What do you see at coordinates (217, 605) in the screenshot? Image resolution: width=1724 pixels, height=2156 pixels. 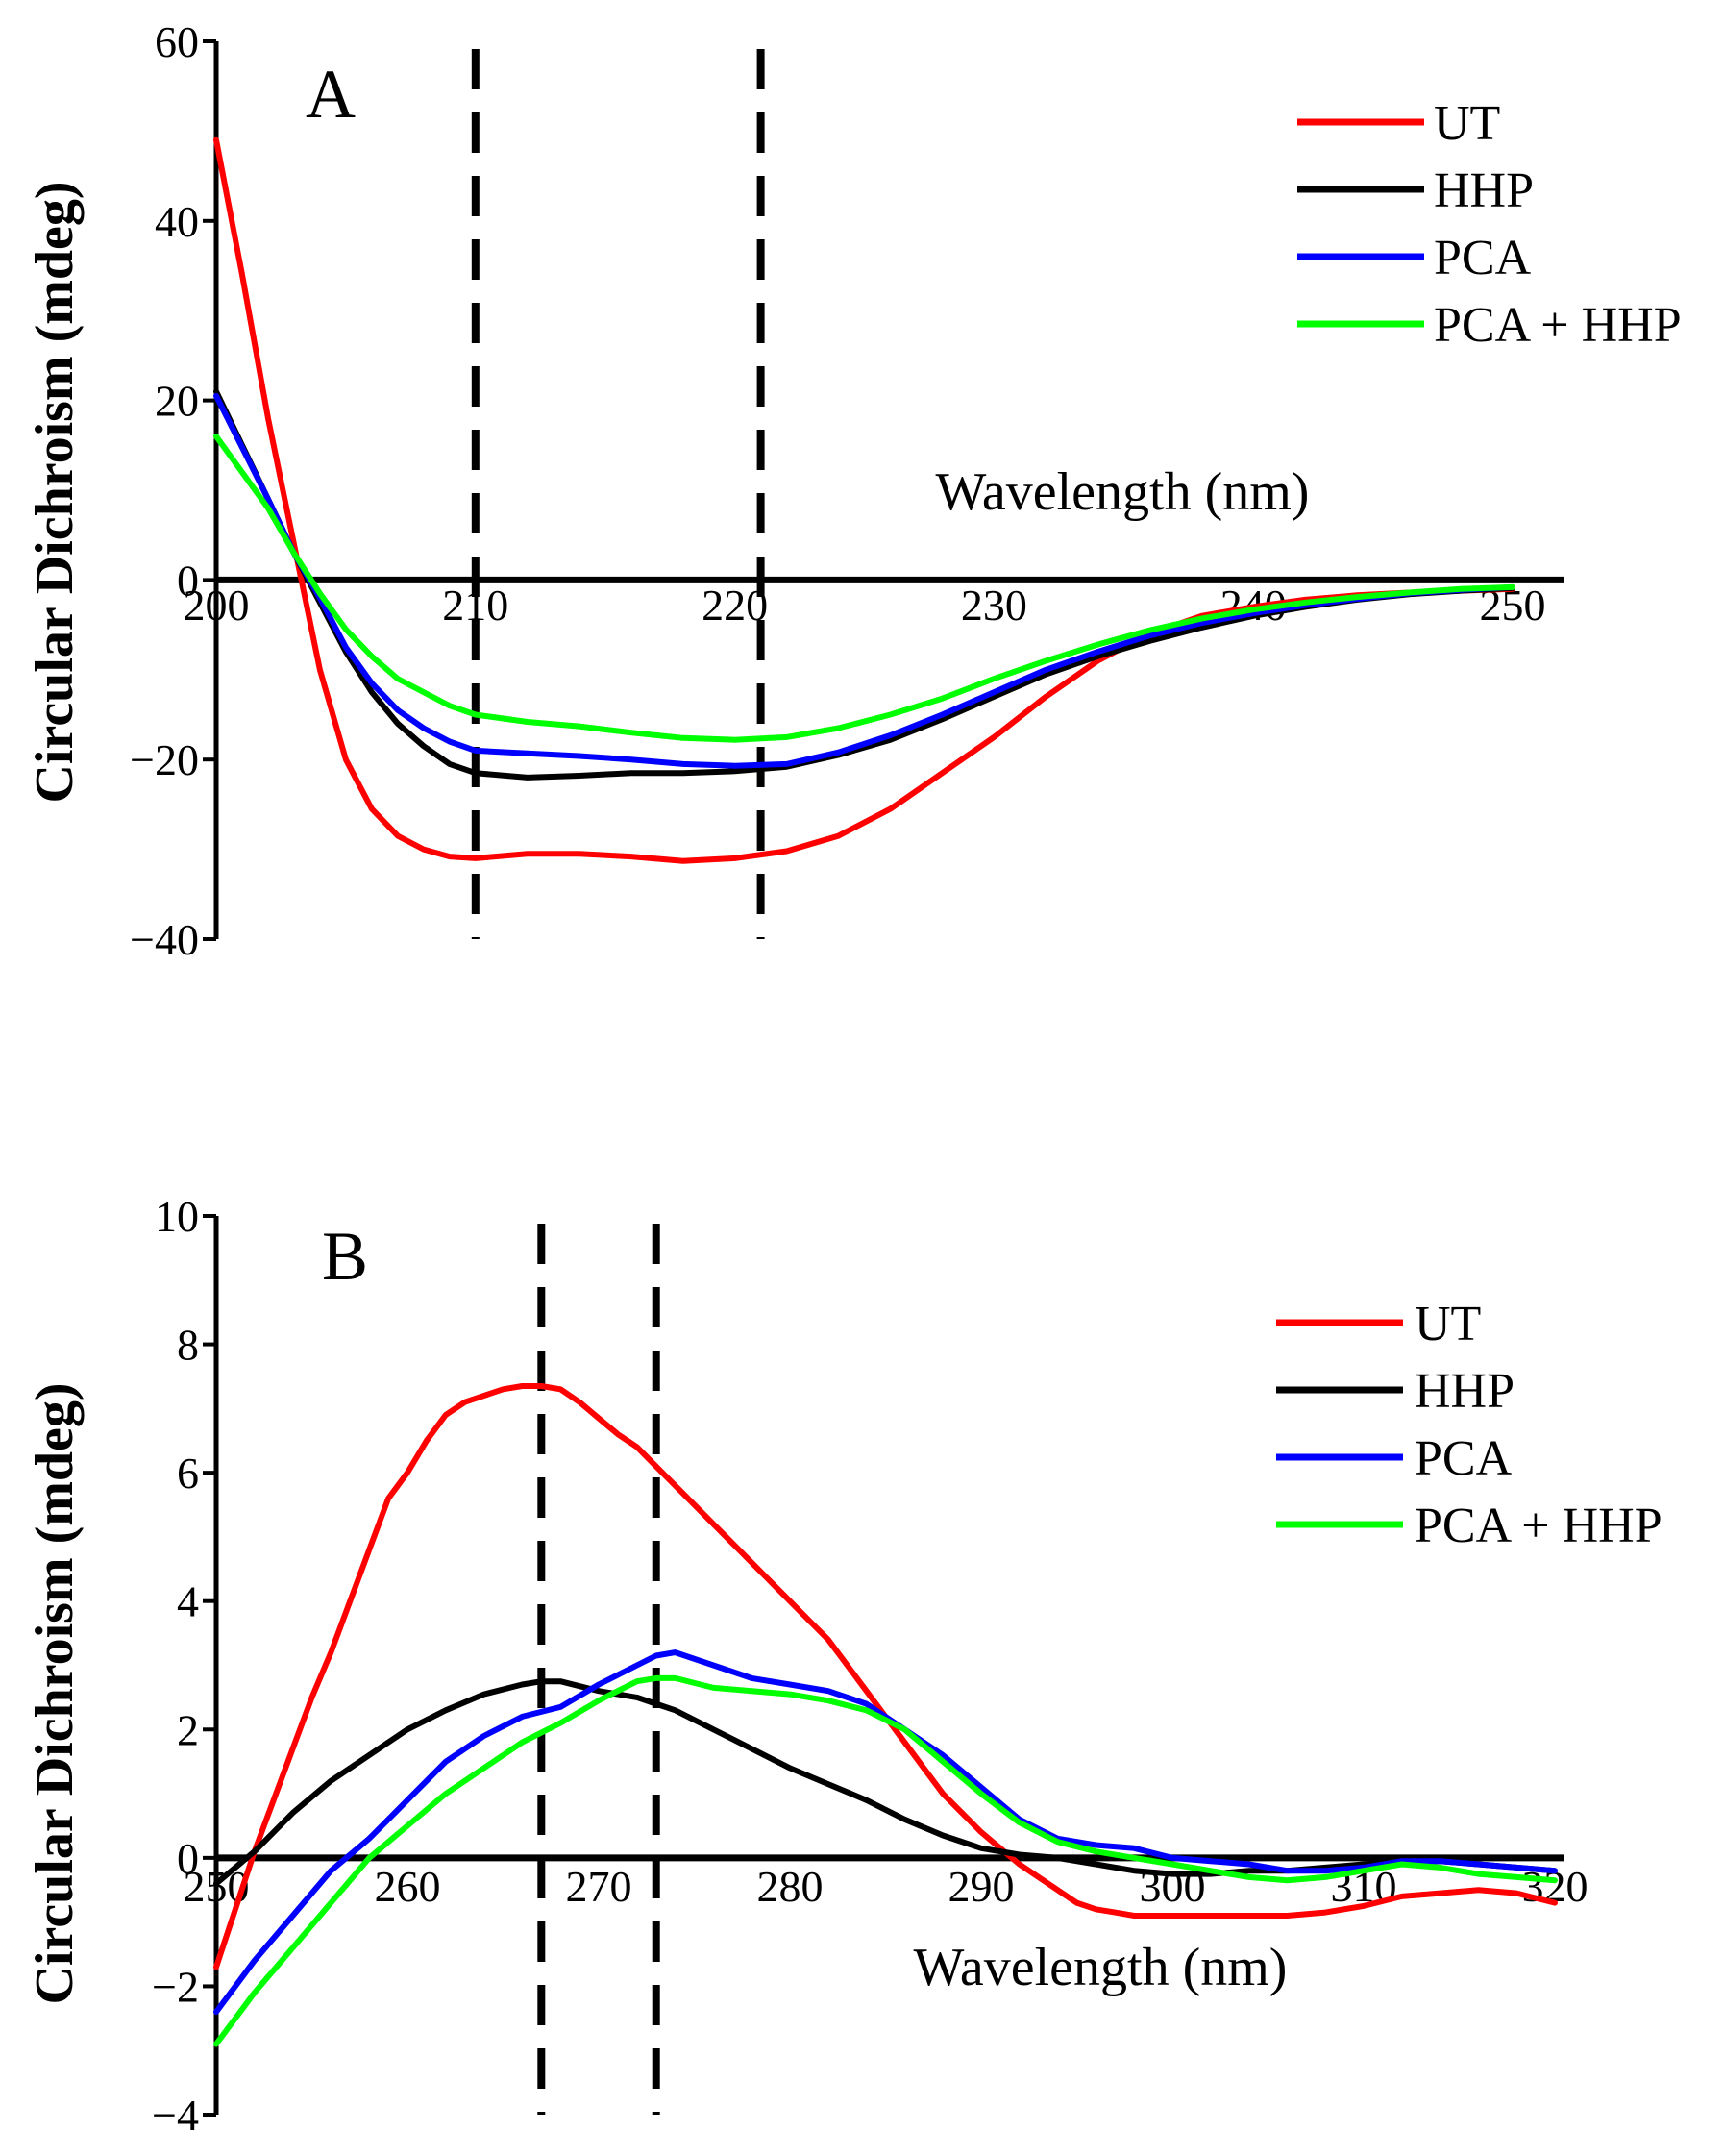 I see `x-tick-label: 200` at bounding box center [217, 605].